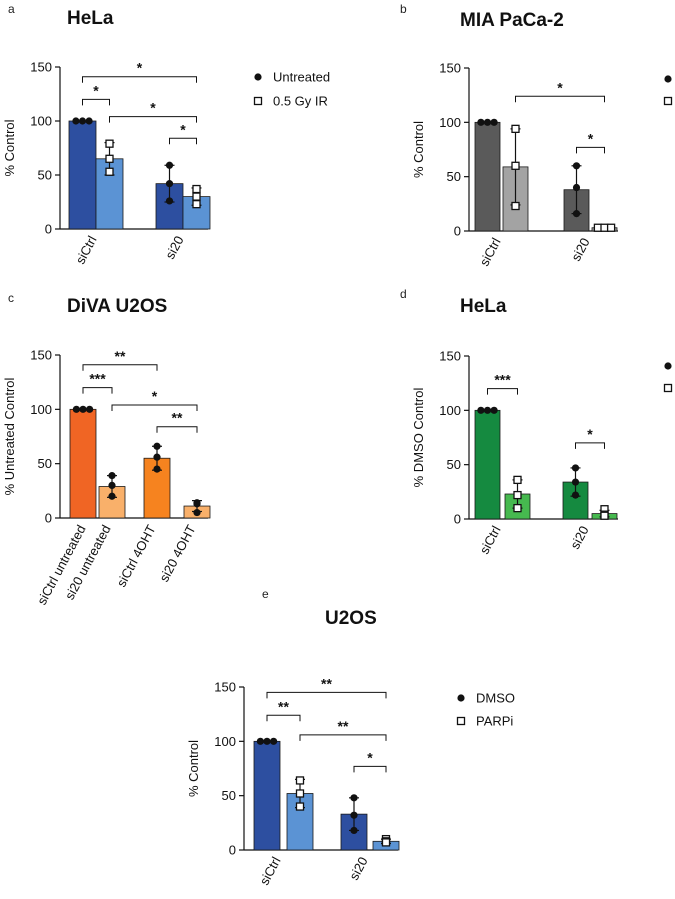 The image size is (675, 899). I want to click on legend-label: DMSO, so click(495, 698).